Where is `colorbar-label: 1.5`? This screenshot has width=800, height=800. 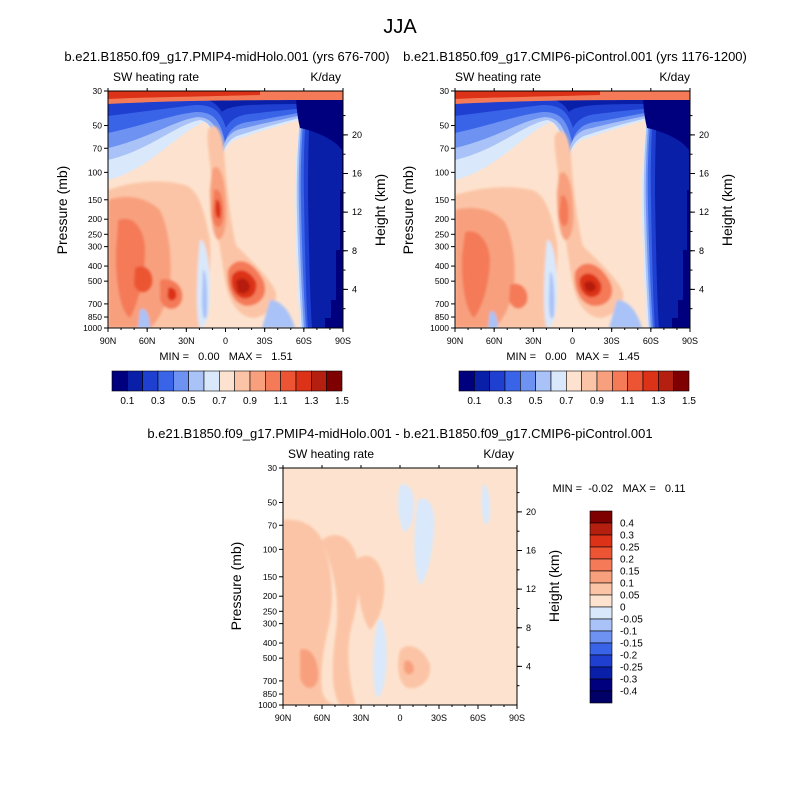
colorbar-label: 1.5 is located at coordinates (342, 401).